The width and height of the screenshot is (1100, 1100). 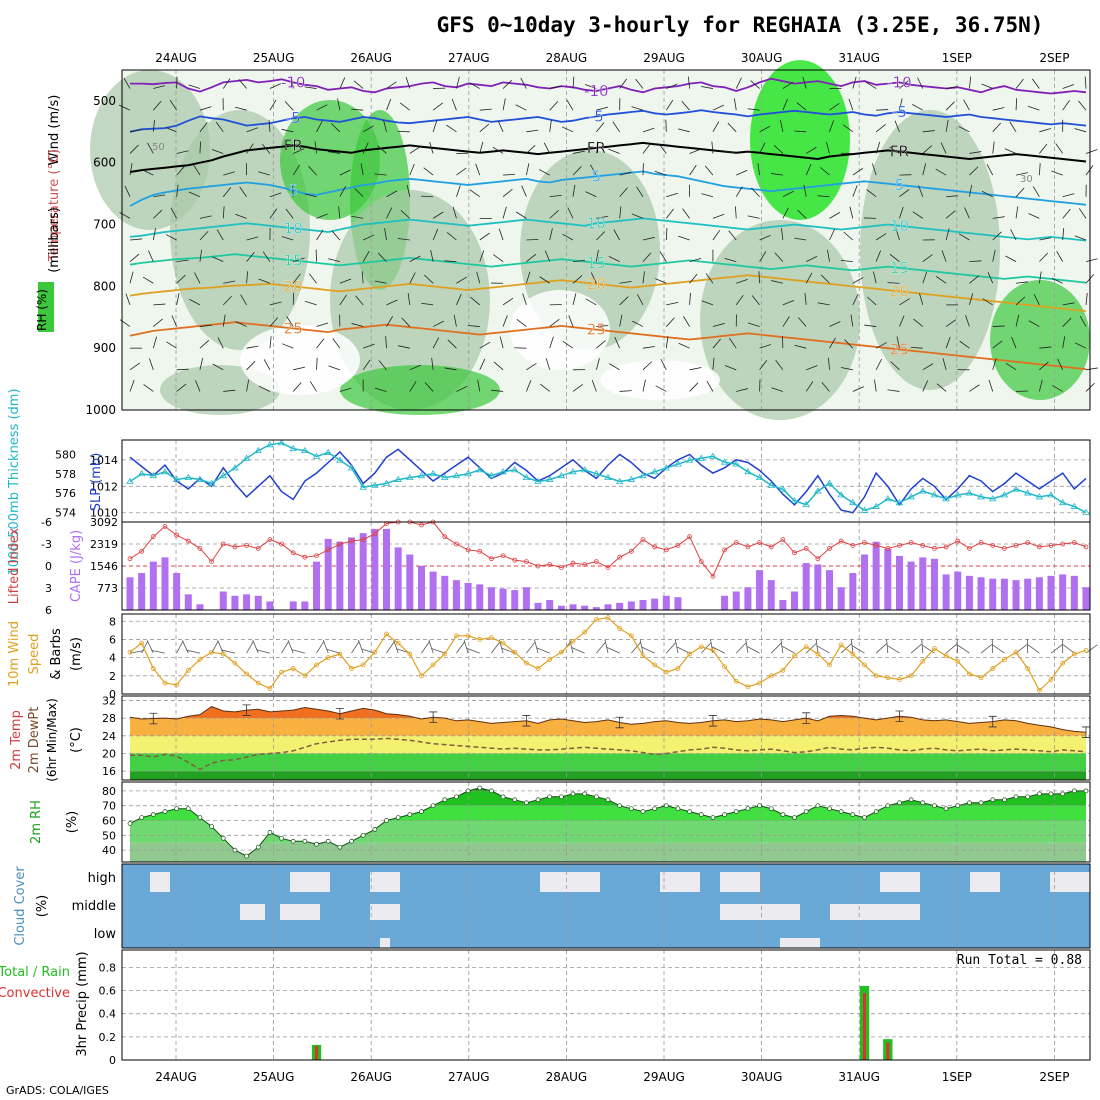 What do you see at coordinates (1026, 179) in the screenshot?
I see `rh-label: 30` at bounding box center [1026, 179].